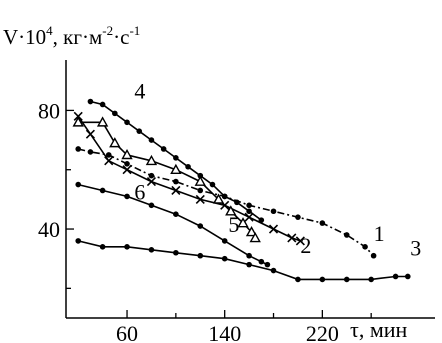  I want to click on x-tick-label: 60, so click(127, 332).